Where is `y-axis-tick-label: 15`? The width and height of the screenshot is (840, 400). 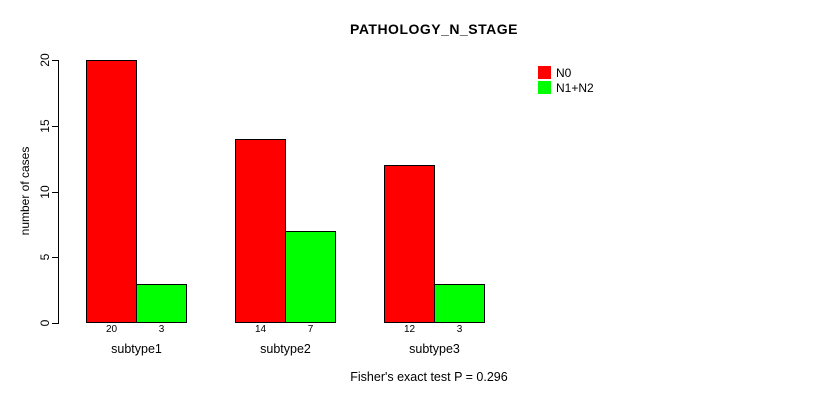
y-axis-tick-label: 15 is located at coordinates (45, 126).